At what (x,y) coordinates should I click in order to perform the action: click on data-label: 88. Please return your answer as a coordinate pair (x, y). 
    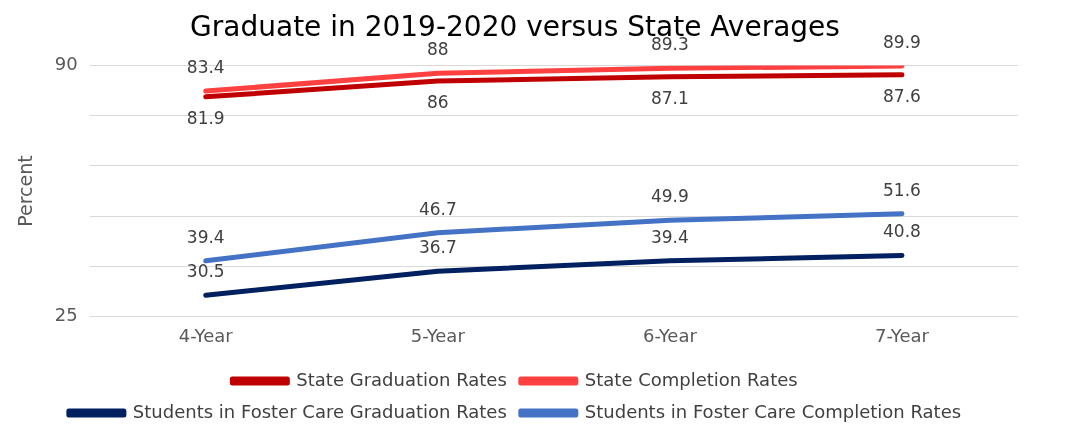
    Looking at the image, I should click on (437, 49).